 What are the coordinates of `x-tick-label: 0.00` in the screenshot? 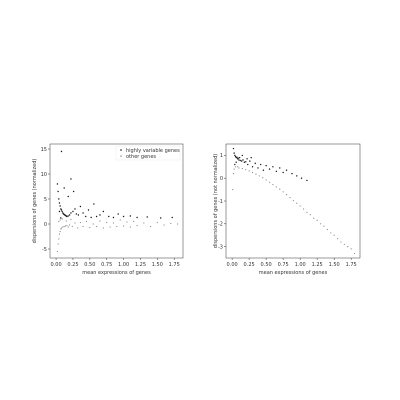 It's located at (232, 265).